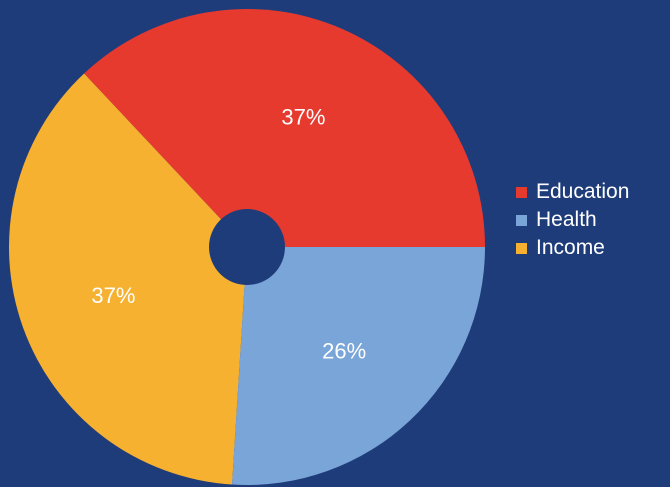 The width and height of the screenshot is (670, 487). I want to click on legend-label-health: Health, so click(566, 219).